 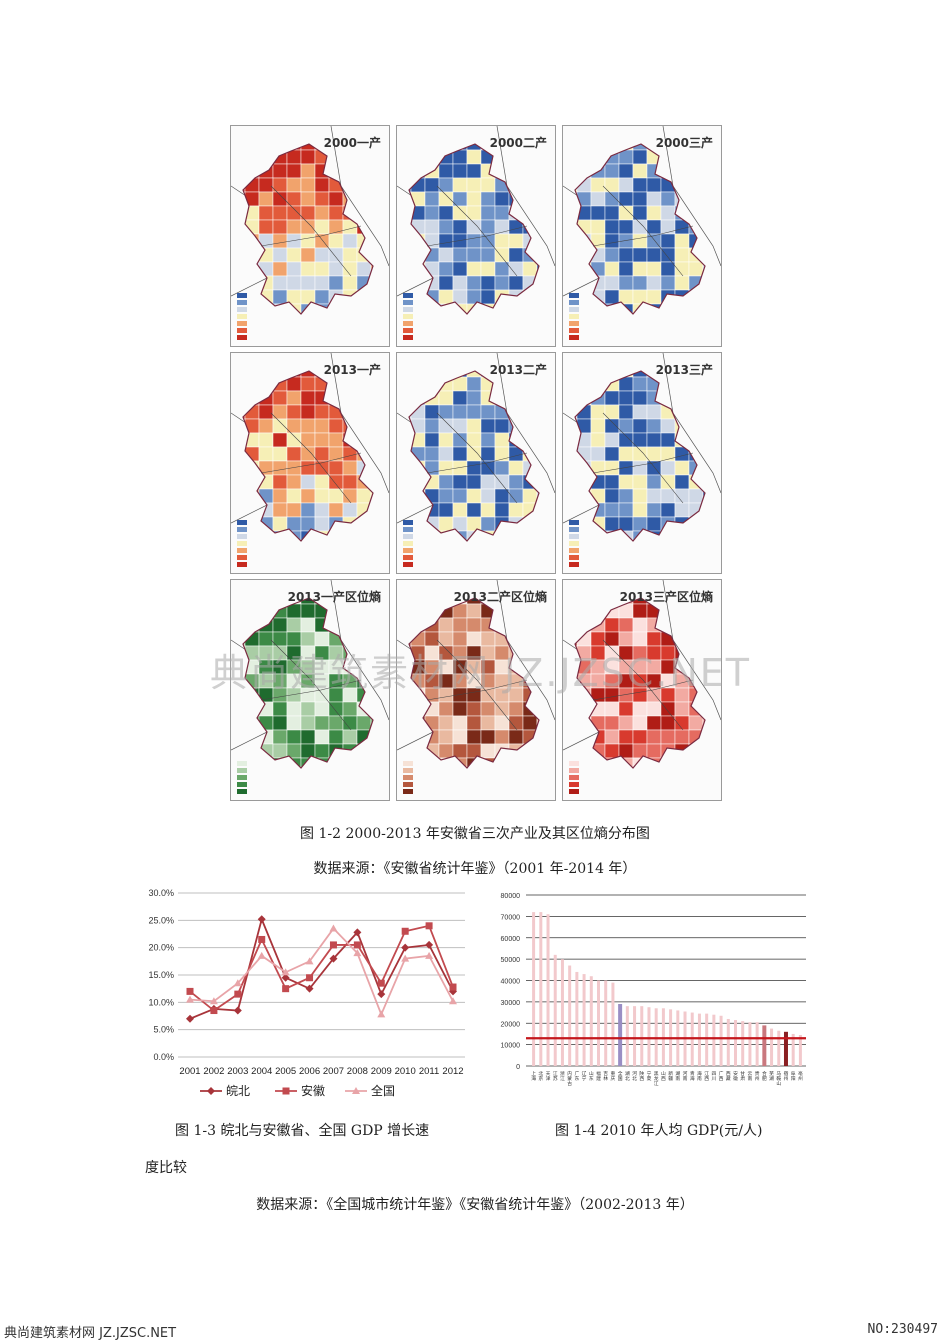 What do you see at coordinates (511, 1003) in the screenshot?
I see `y-tick-label: 30000` at bounding box center [511, 1003].